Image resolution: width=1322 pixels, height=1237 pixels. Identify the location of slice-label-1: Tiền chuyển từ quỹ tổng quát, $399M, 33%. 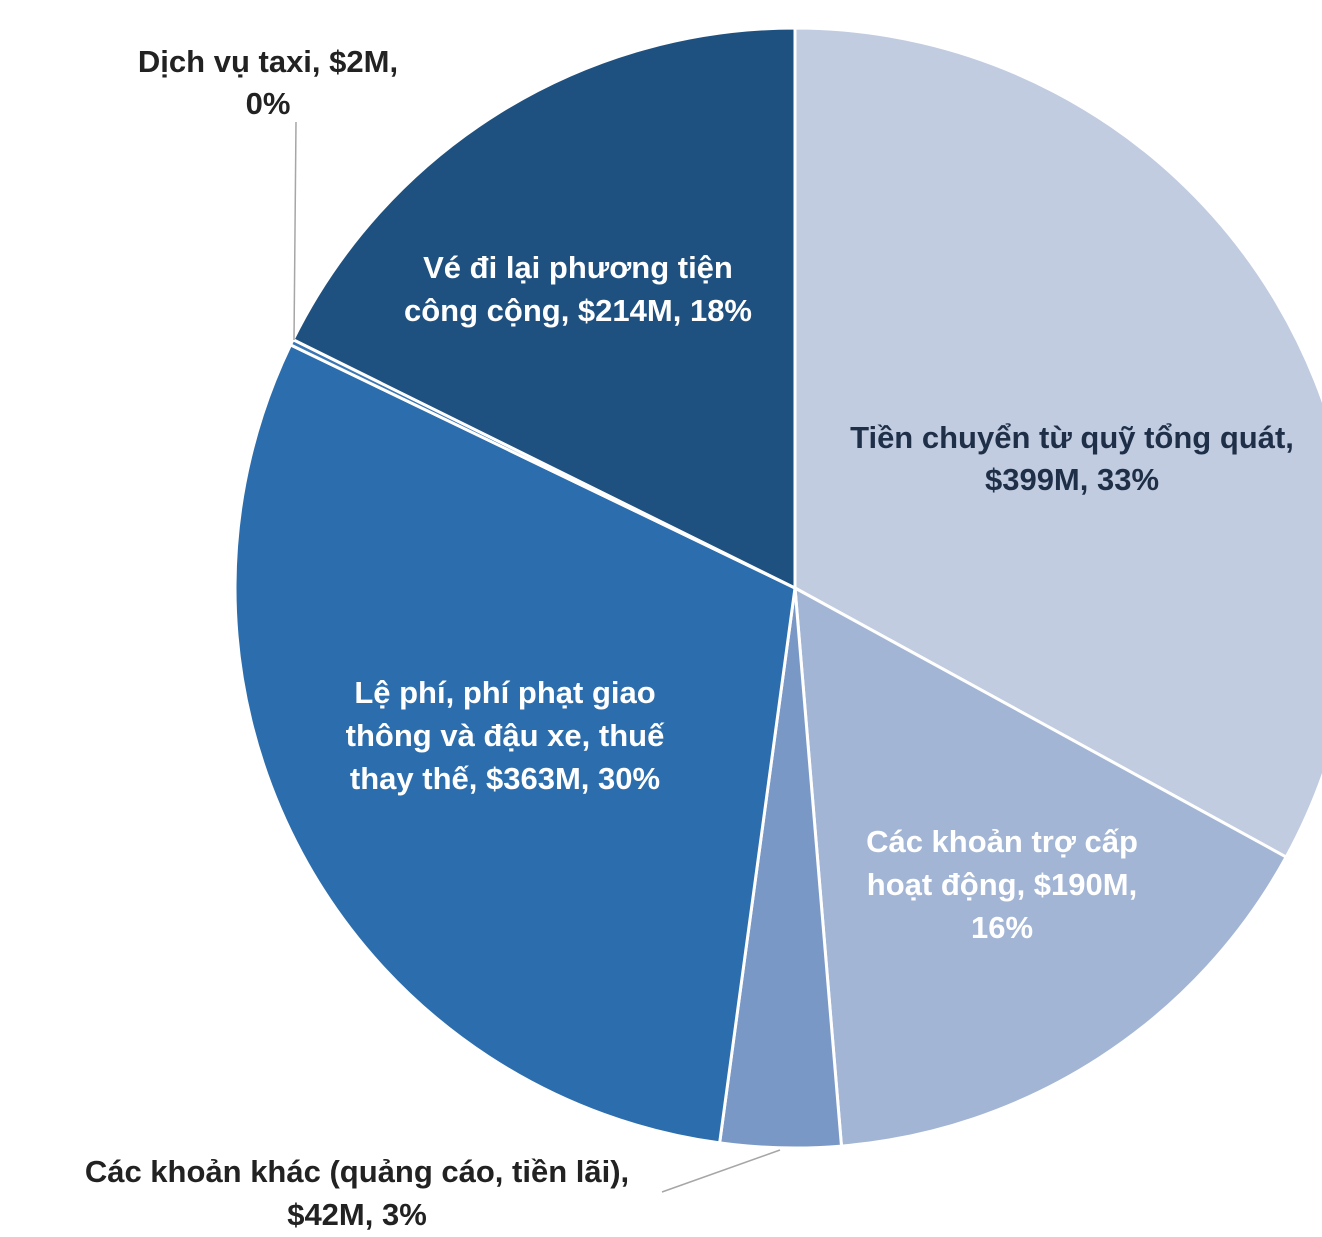
(1072, 458).